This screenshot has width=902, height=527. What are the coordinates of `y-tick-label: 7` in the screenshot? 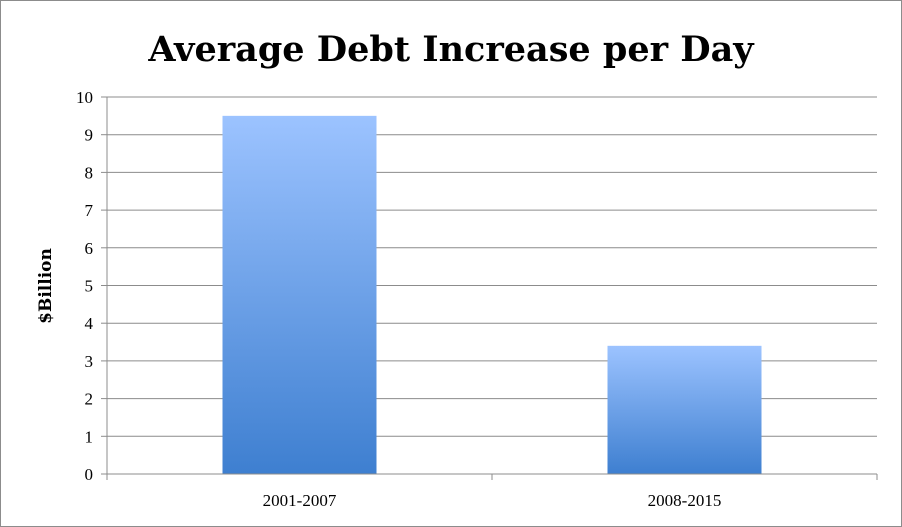 It's located at (89, 210).